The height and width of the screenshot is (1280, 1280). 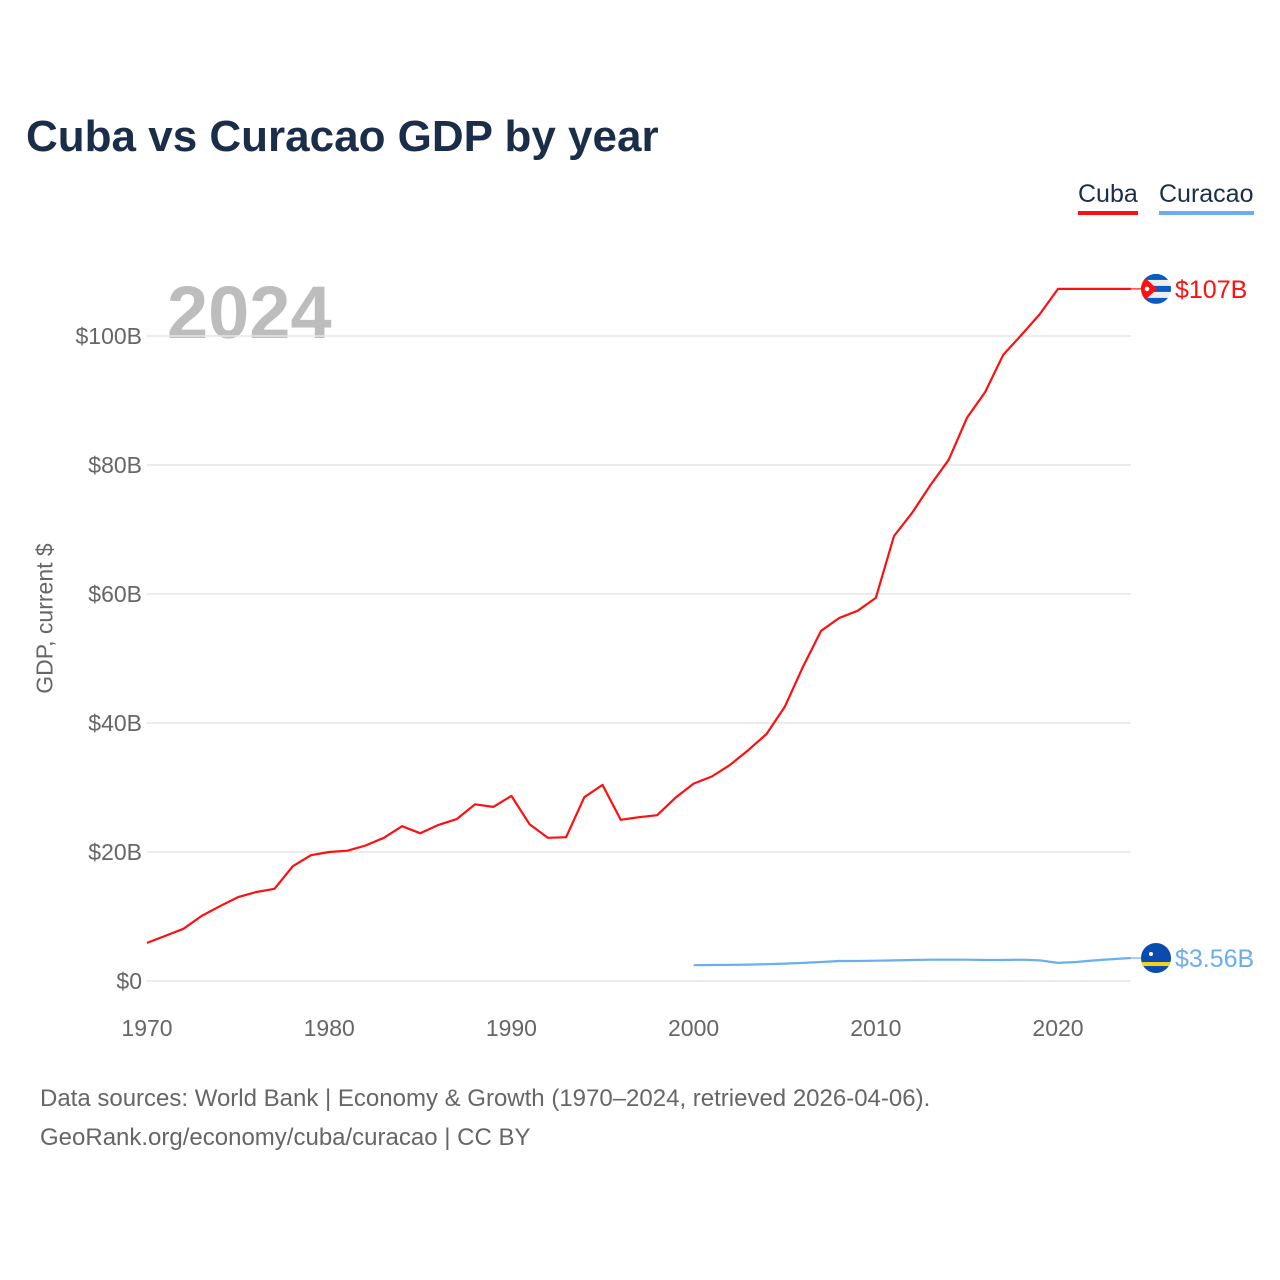 I want to click on y-tick-label: $40B, so click(x=115, y=723).